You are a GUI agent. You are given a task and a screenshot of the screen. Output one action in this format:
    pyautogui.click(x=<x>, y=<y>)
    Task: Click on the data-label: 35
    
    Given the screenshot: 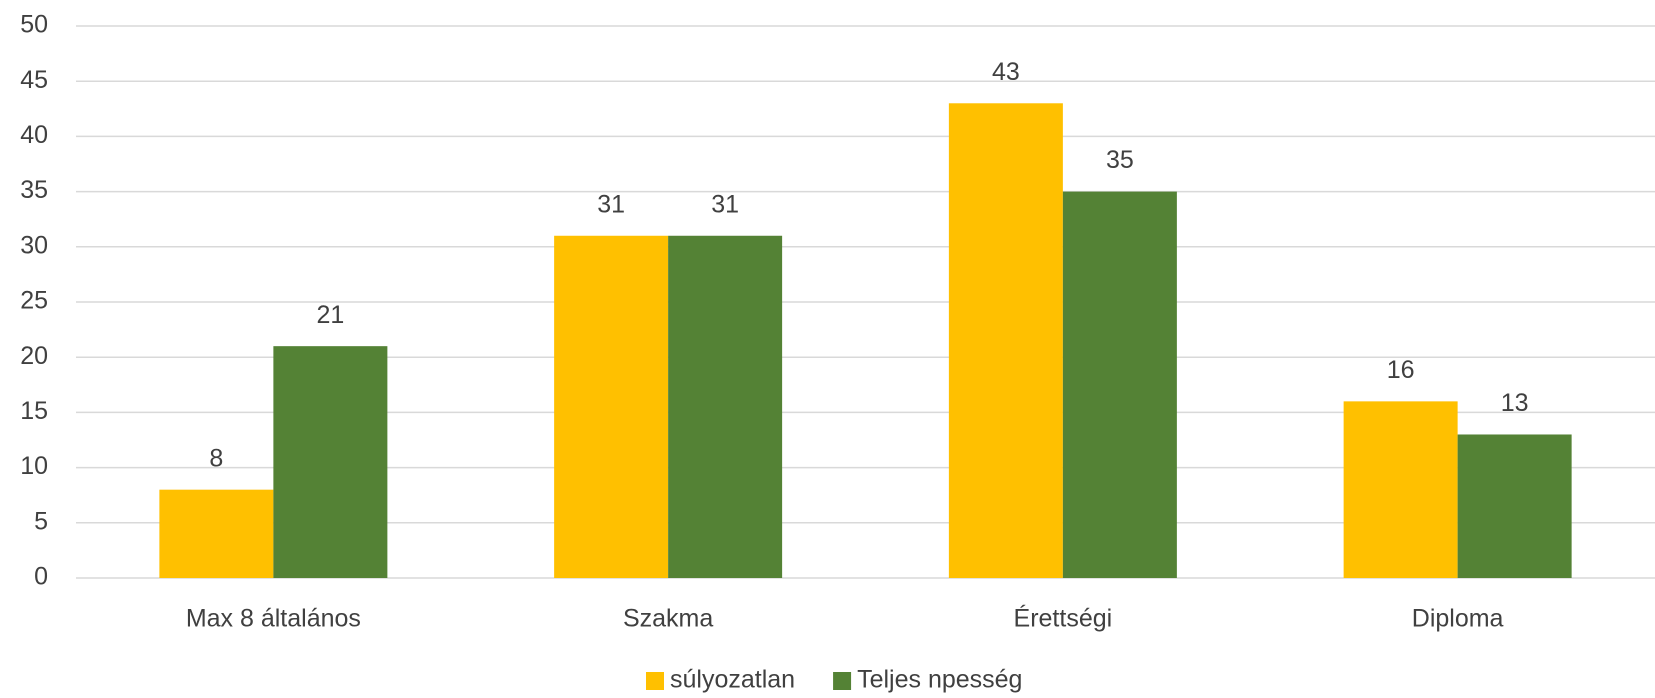 What is the action you would take?
    pyautogui.click(x=1120, y=160)
    